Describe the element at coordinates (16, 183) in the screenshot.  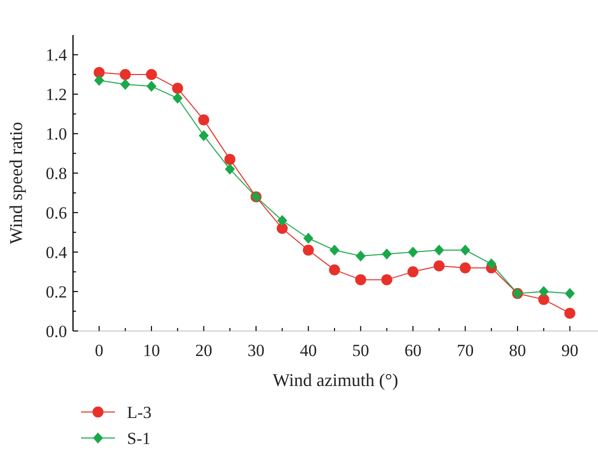
I see `y-axis-title: Wind speed ratio` at that location.